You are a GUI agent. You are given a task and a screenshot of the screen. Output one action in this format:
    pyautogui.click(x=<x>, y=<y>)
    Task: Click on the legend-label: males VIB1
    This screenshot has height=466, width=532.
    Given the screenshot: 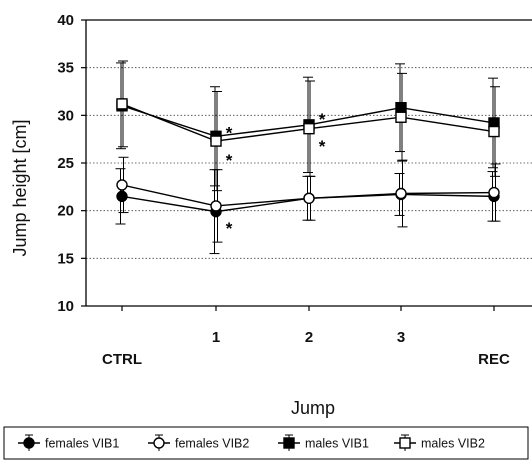 What is the action you would take?
    pyautogui.click(x=337, y=444)
    